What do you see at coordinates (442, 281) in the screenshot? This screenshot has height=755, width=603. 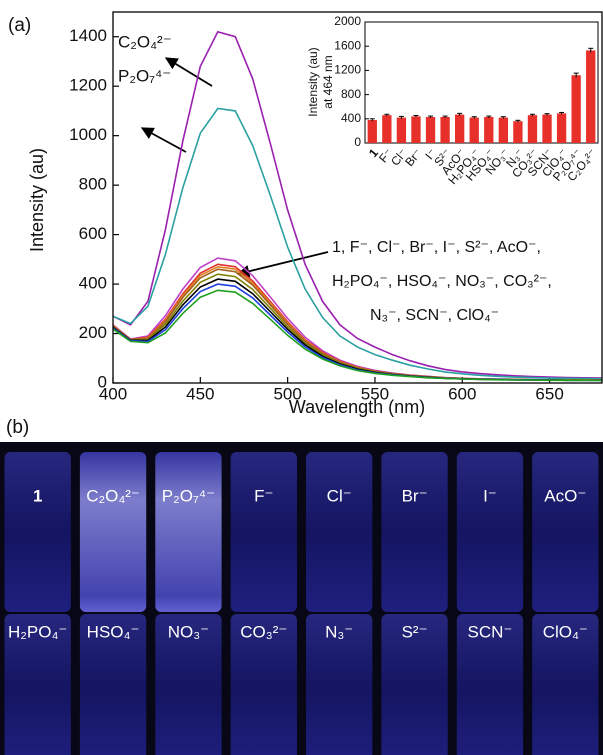 I see `annotation: H₂PO₄⁻, HSO₄⁻, NO₃⁻, CO₃²⁻,` at bounding box center [442, 281].